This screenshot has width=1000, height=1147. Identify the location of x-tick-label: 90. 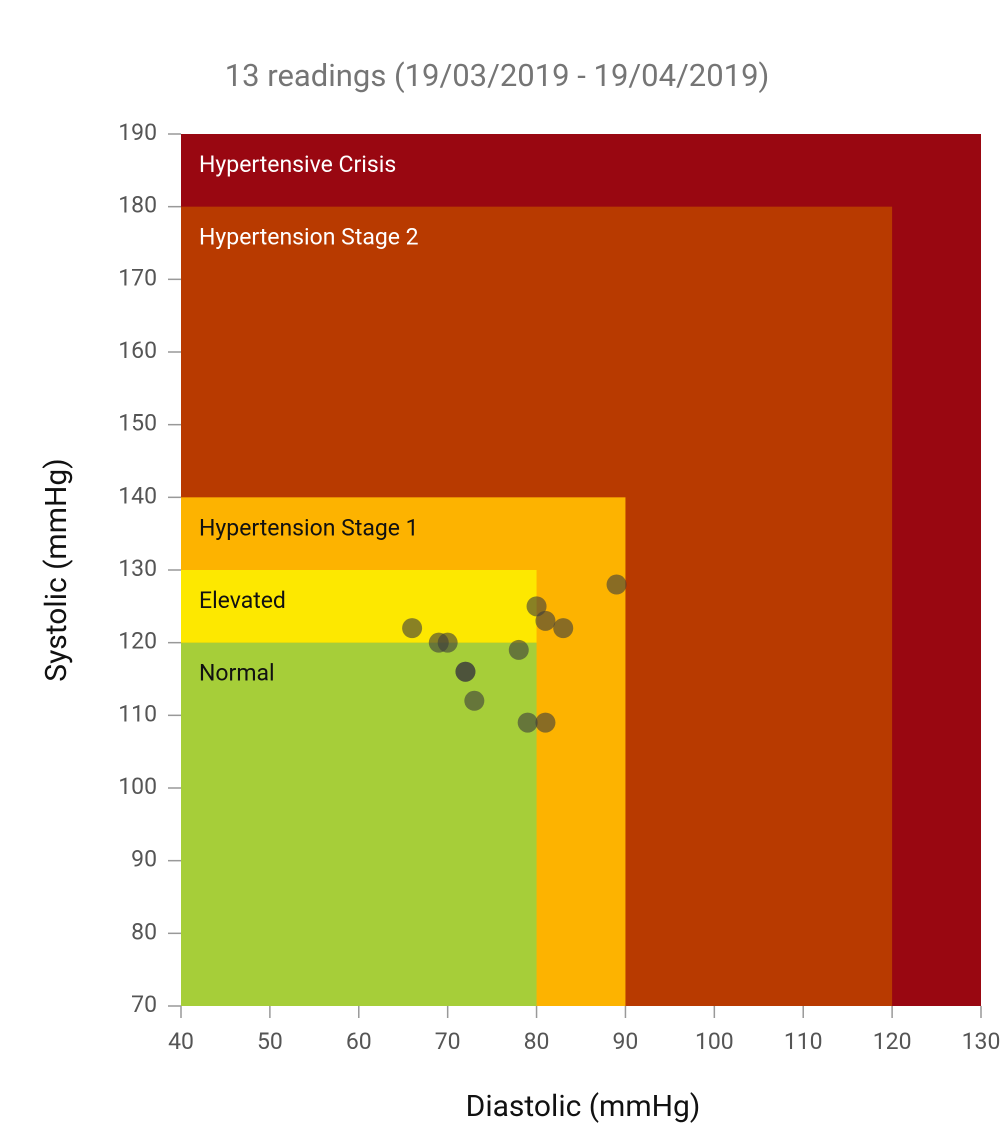
(626, 1041).